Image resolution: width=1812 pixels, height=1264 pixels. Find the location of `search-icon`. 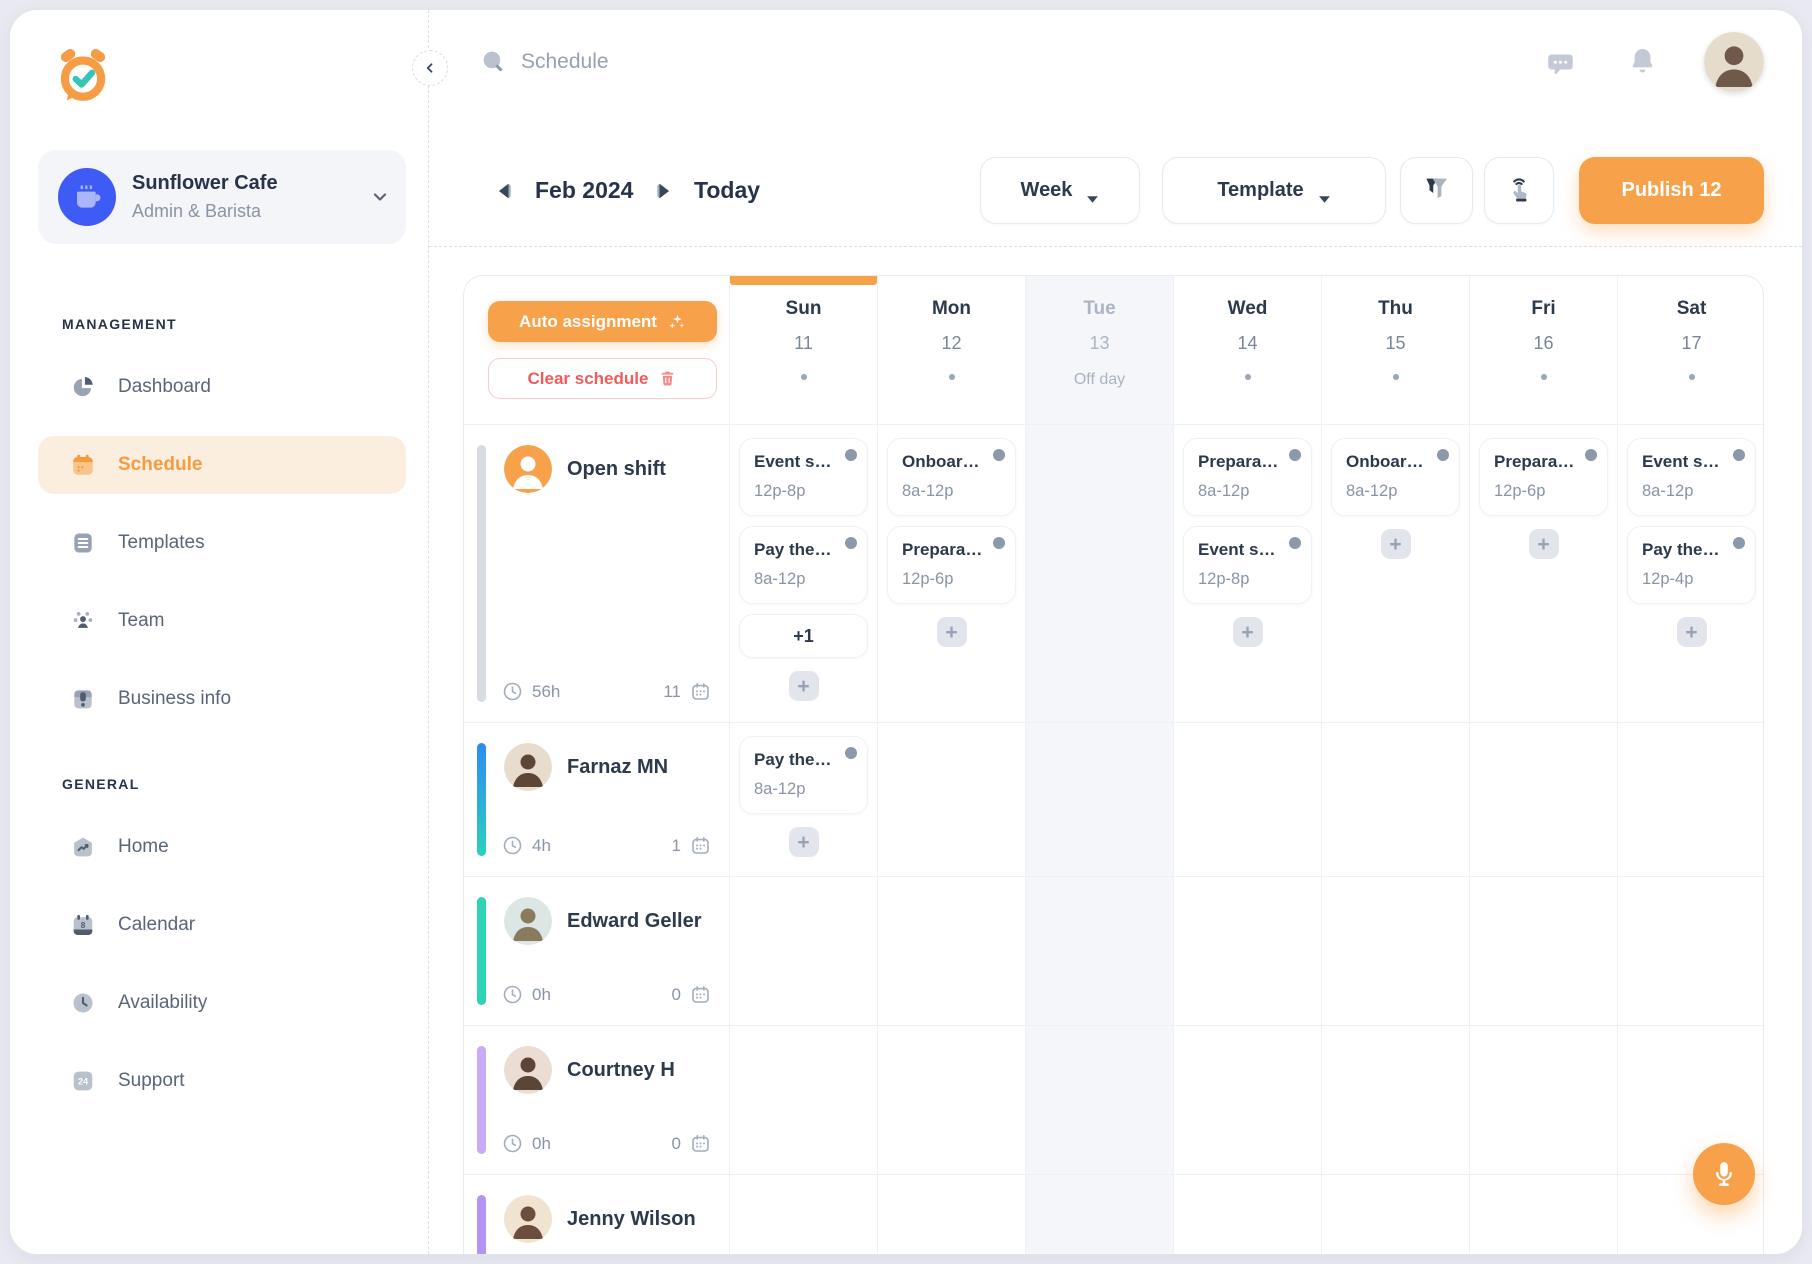

search-icon is located at coordinates (493, 61).